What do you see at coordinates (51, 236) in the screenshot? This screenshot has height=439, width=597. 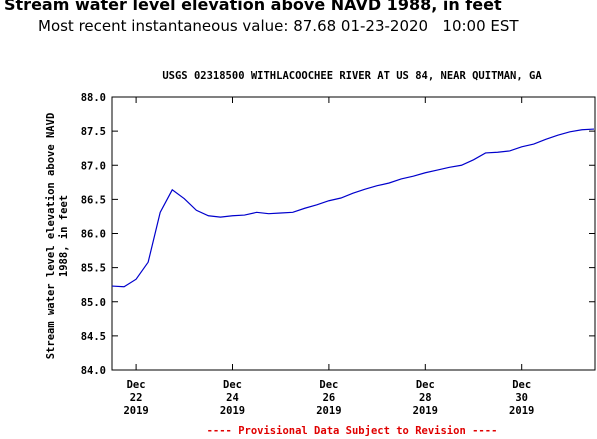 I see `y-axis-label: Stream water level elevation above NAVD` at bounding box center [51, 236].